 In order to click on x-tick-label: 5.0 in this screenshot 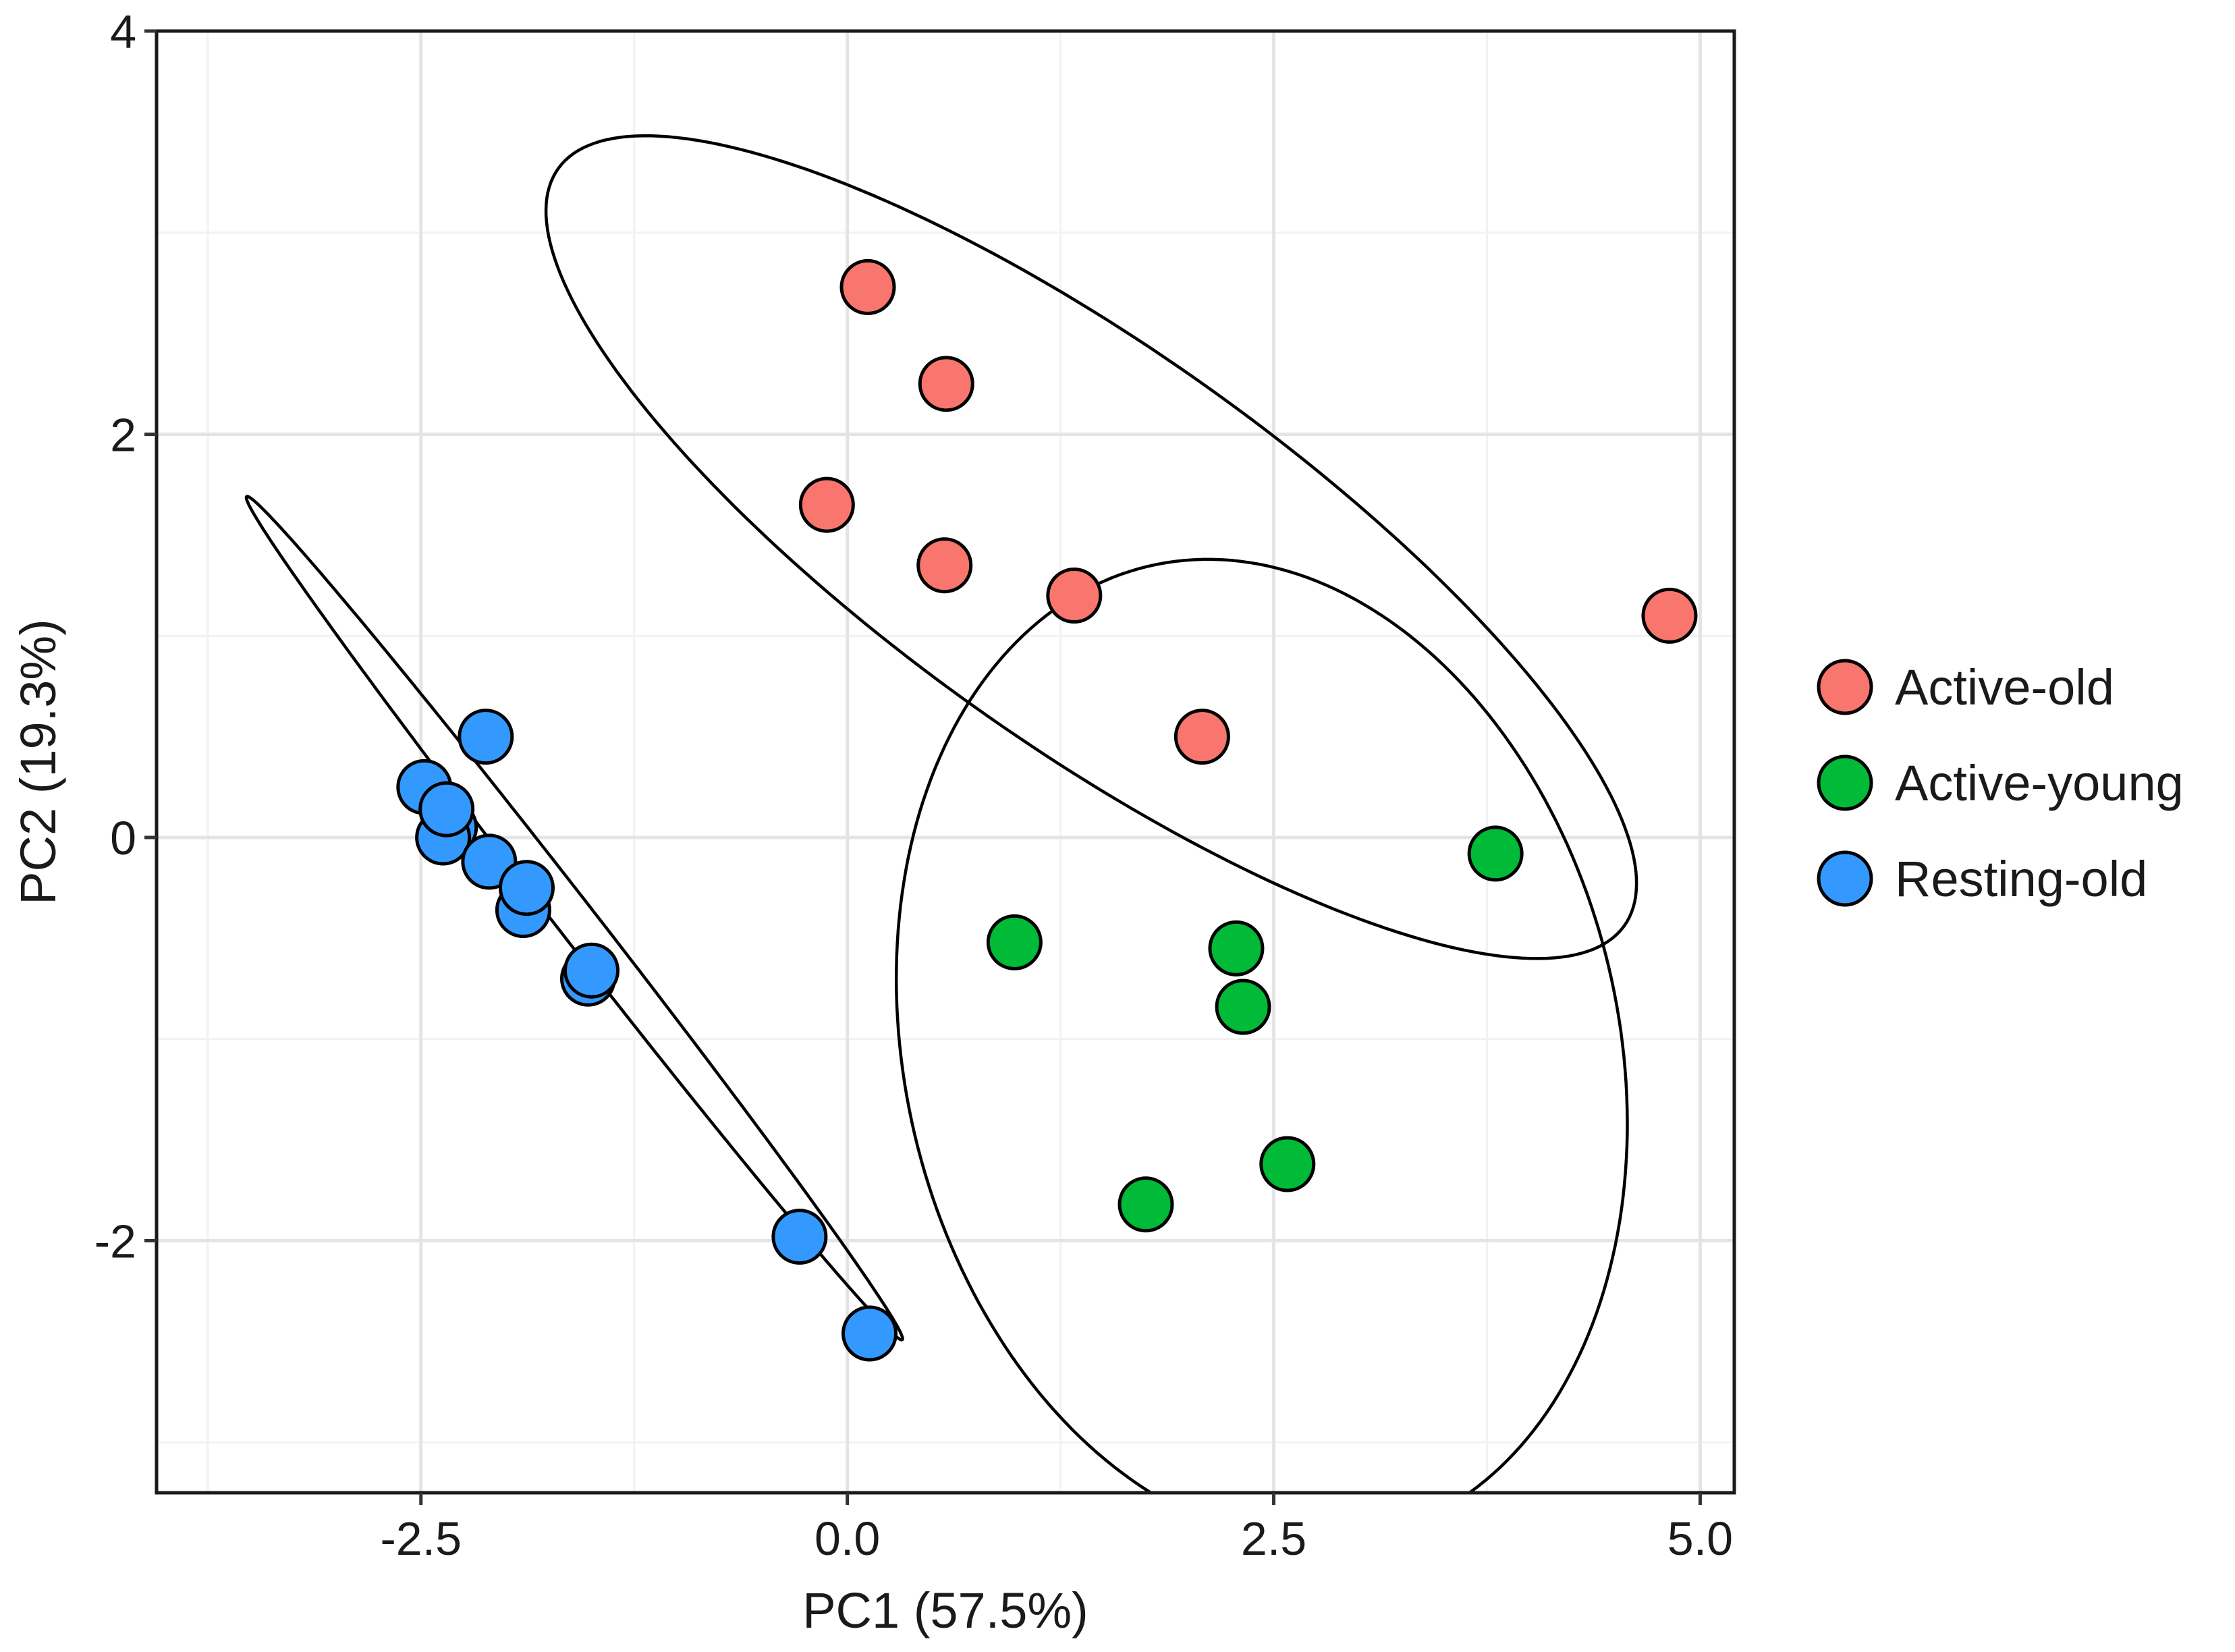, I will do `click(1700, 1538)`.